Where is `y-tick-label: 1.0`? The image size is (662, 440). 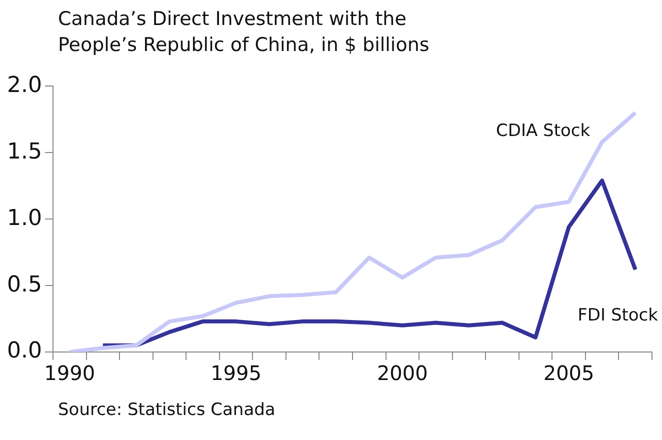
y-tick-label: 1.0 is located at coordinates (24, 218).